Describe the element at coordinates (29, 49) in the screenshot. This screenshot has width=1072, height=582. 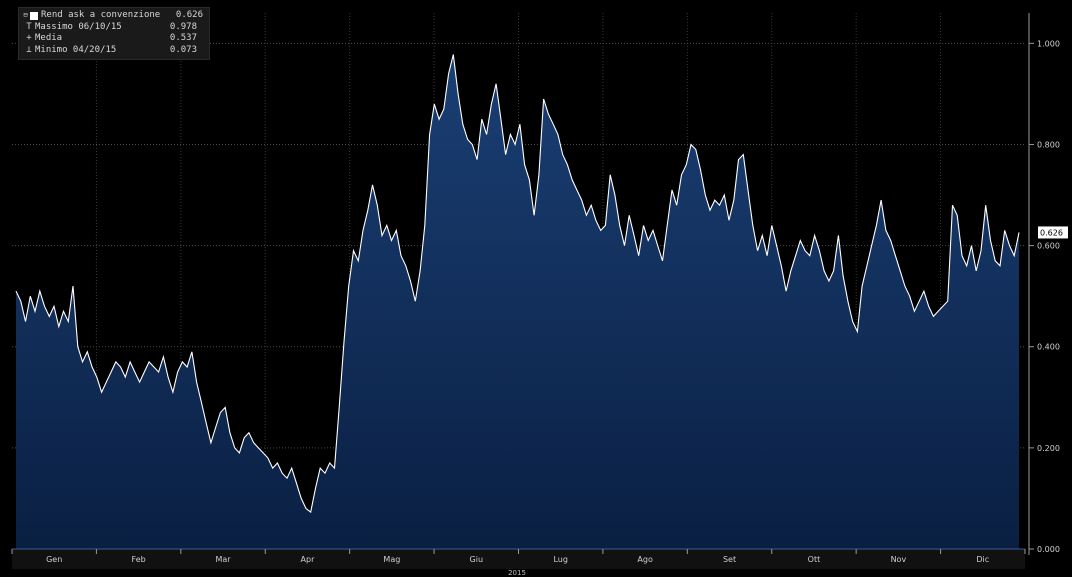
I see `min-marker-icon: ⊥` at that location.